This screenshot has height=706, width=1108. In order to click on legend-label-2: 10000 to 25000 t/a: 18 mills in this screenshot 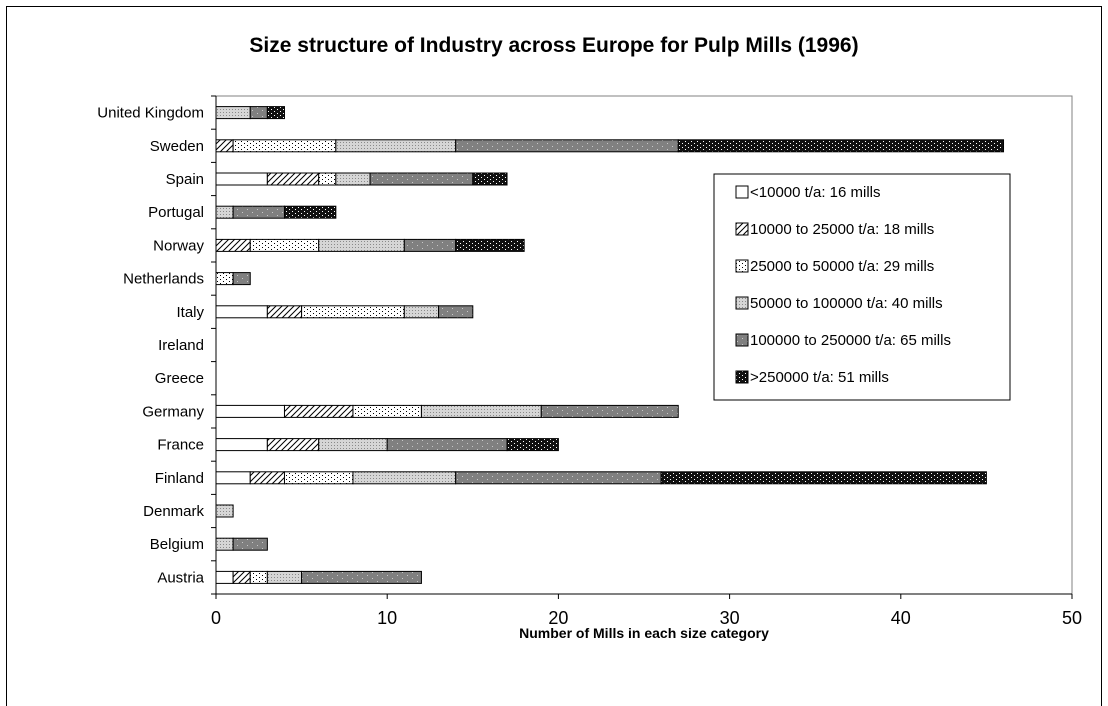, I will do `click(842, 229)`.